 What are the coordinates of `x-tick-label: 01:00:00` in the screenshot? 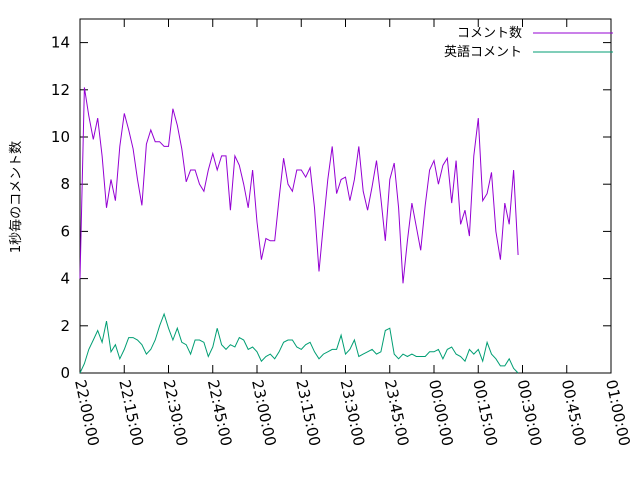 It's located at (618, 413).